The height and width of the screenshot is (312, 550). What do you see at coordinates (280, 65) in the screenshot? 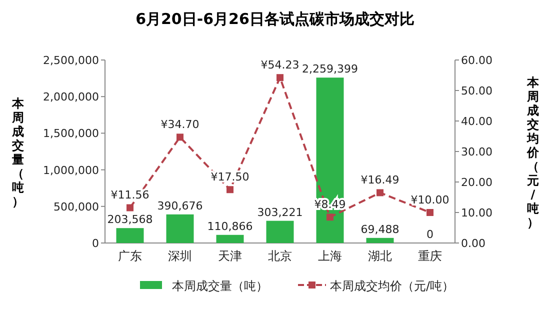
I see `data-label: ¥54.23` at bounding box center [280, 65].